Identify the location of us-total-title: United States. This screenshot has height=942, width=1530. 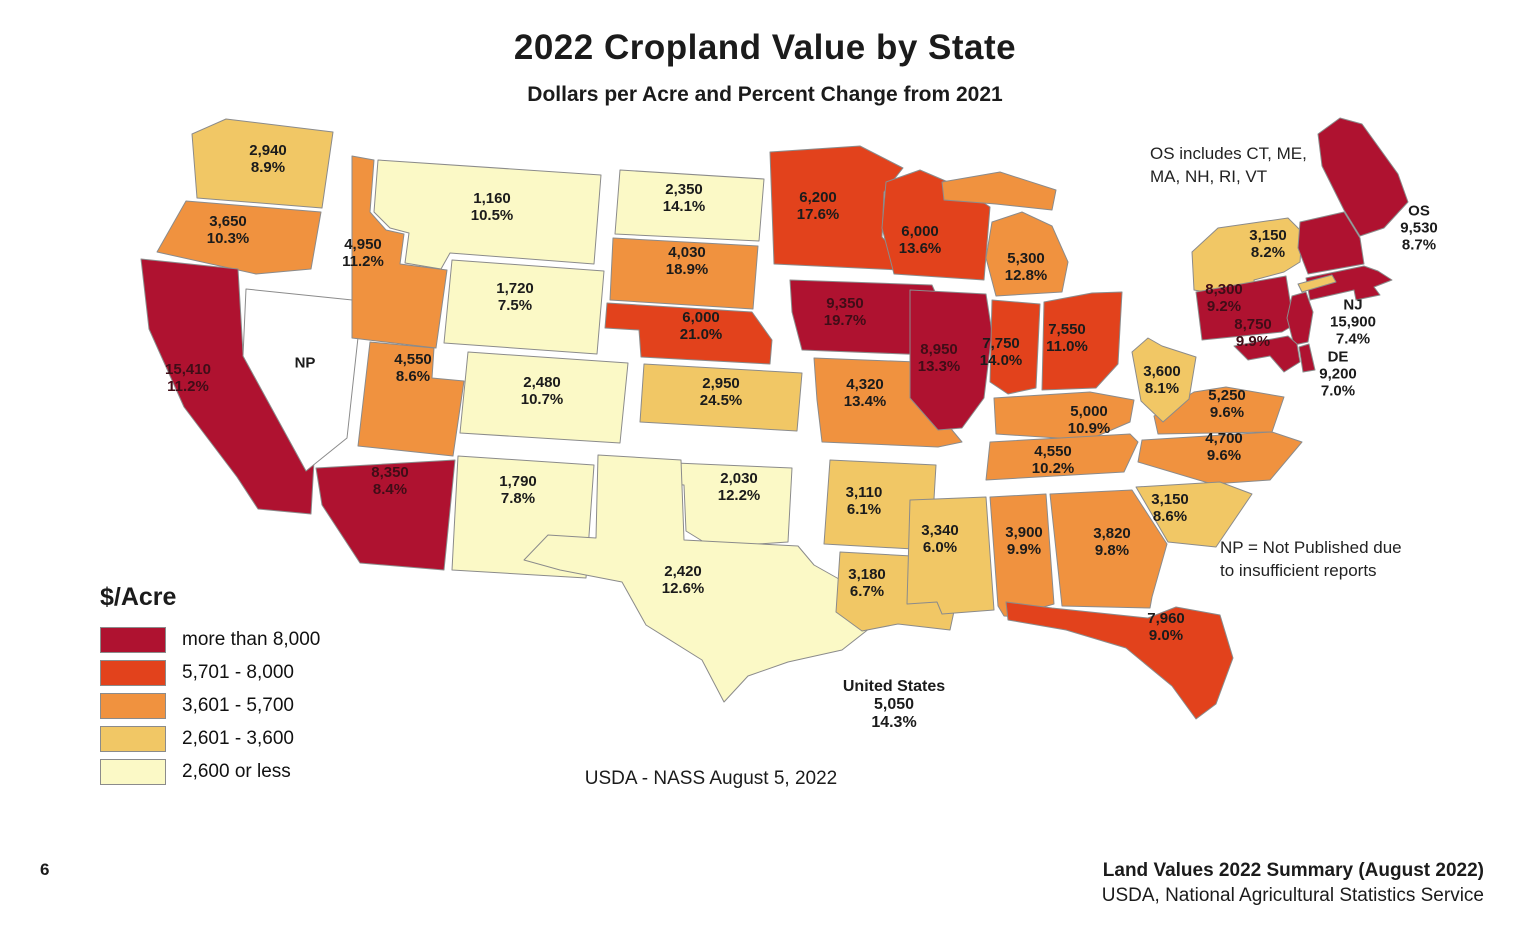
(894, 686).